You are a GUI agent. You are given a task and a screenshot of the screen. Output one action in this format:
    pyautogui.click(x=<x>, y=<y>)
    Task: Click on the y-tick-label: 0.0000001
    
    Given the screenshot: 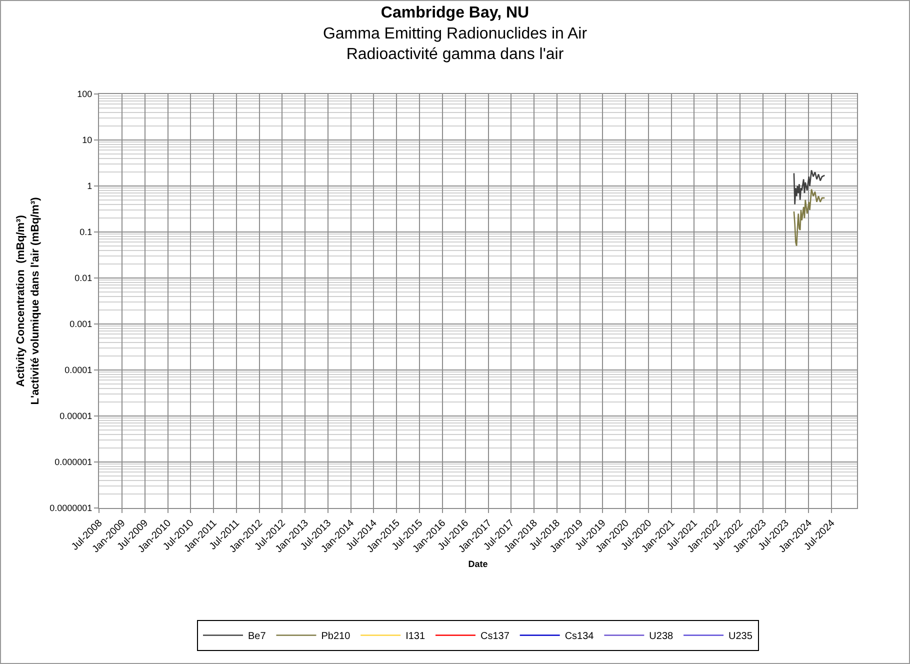 What is the action you would take?
    pyautogui.click(x=71, y=508)
    